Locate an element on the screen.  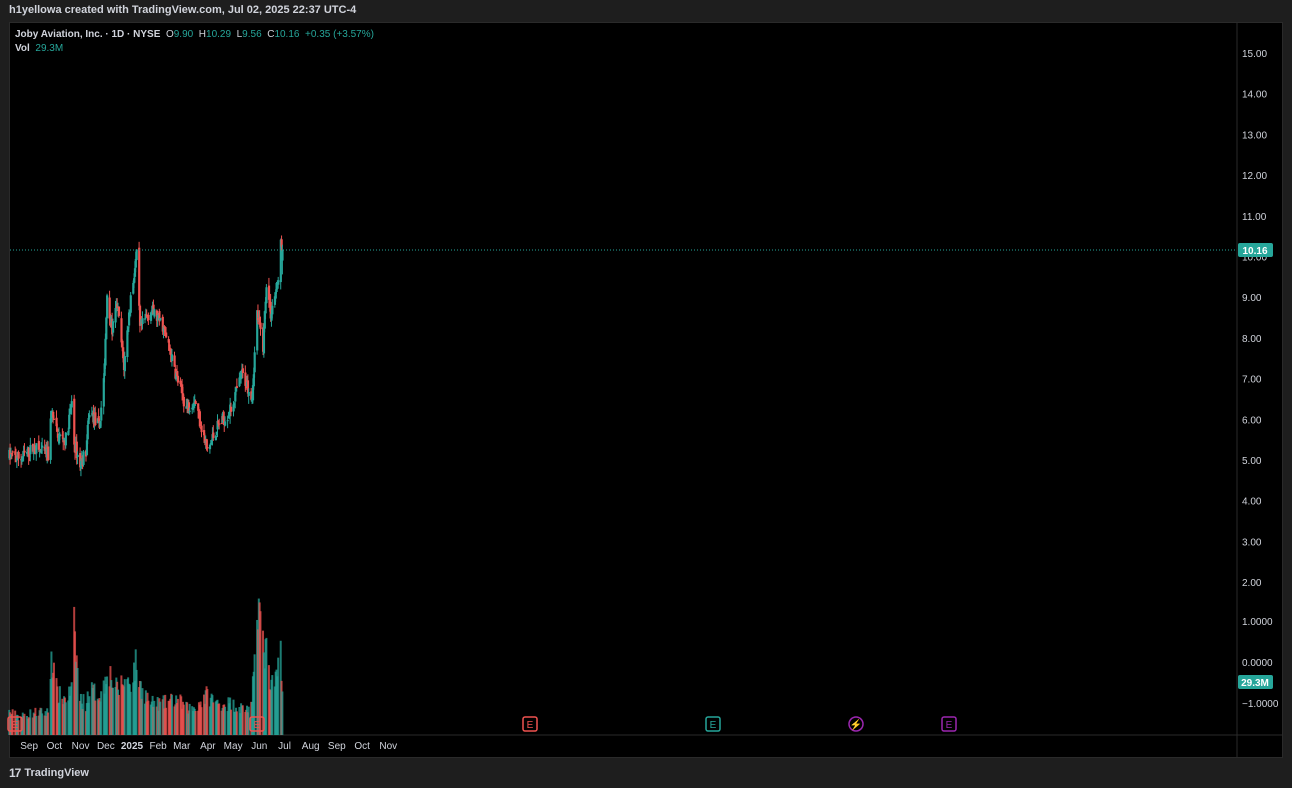
marker-glyph: ⚡ is located at coordinates (856, 724).